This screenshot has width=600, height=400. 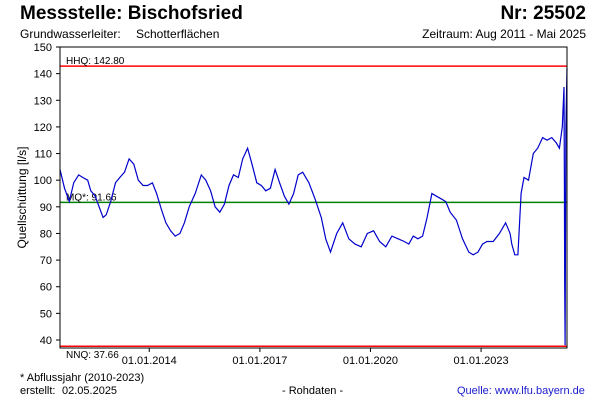 I want to click on source-label: Quelle:, so click(x=474, y=391).